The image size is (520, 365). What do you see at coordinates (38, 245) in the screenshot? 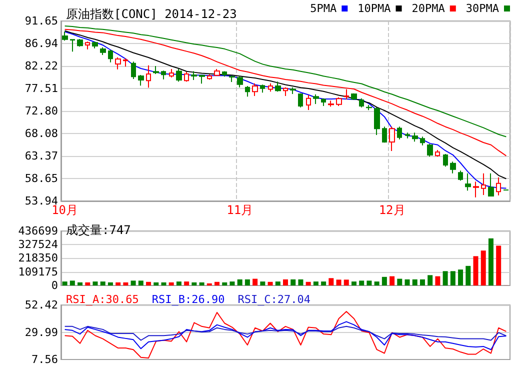
I see `y-tick-label: 327524` at bounding box center [38, 245].